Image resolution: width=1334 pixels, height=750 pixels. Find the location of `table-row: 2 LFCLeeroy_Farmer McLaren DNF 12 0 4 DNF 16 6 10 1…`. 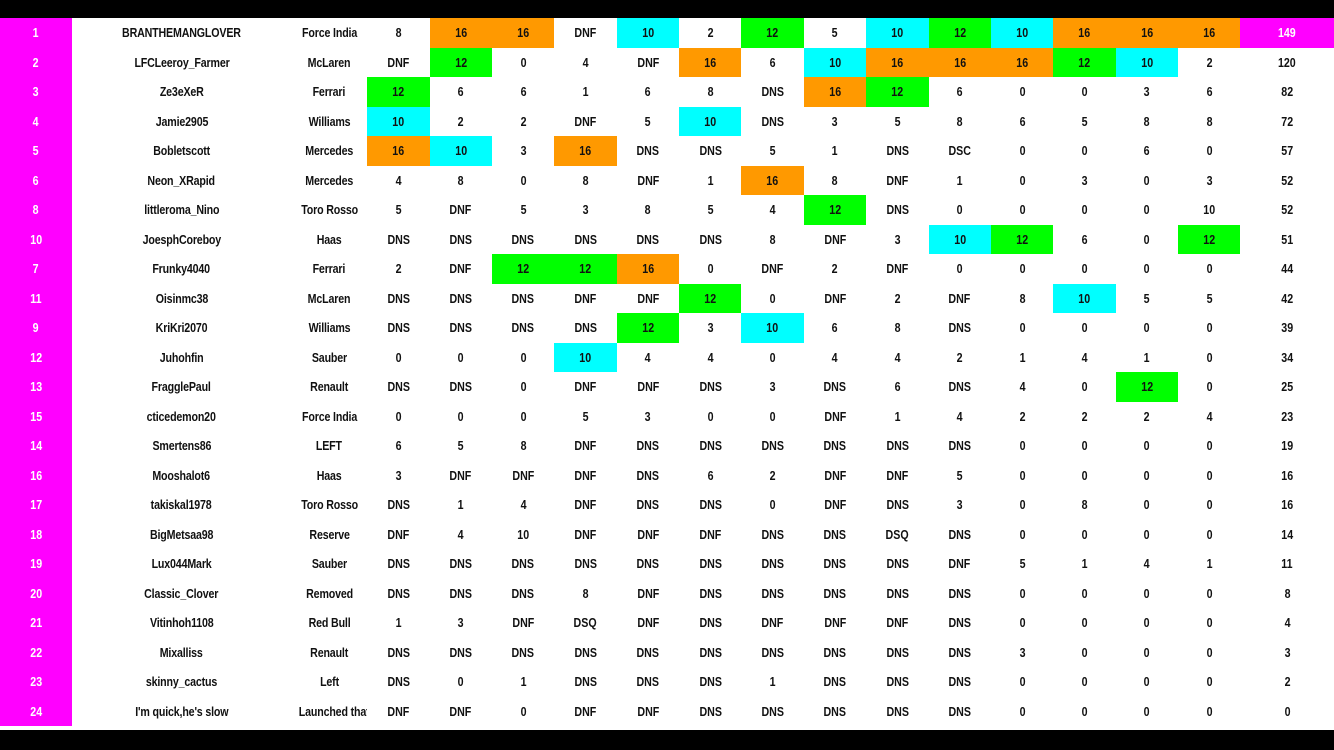

table-row: 2 LFCLeeroy_Farmer McLaren DNF 12 0 4 DNF 16 6 10 1… is located at coordinates (667, 62).